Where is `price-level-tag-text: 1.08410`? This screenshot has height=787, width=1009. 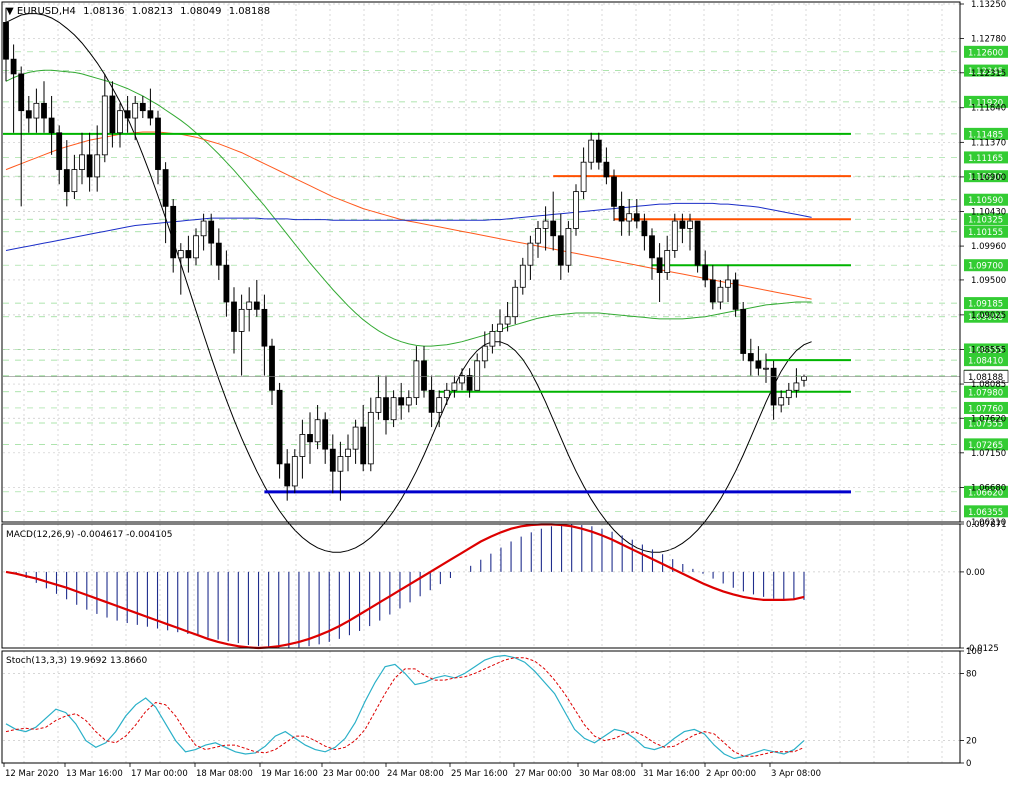 price-level-tag-text: 1.08410 is located at coordinates (985, 362).